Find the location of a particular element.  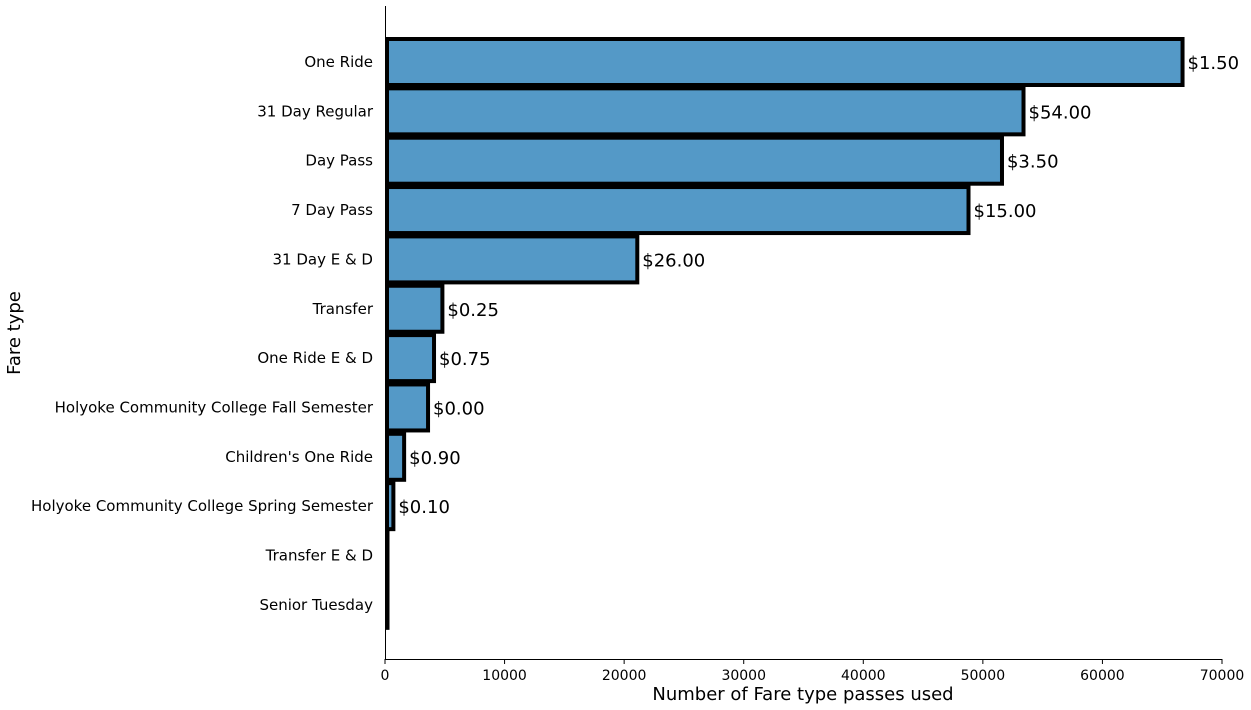

x-ticks-layer: 0 10000 20000 30000 40000 50000 60000 70000 is located at coordinates (813, 671).